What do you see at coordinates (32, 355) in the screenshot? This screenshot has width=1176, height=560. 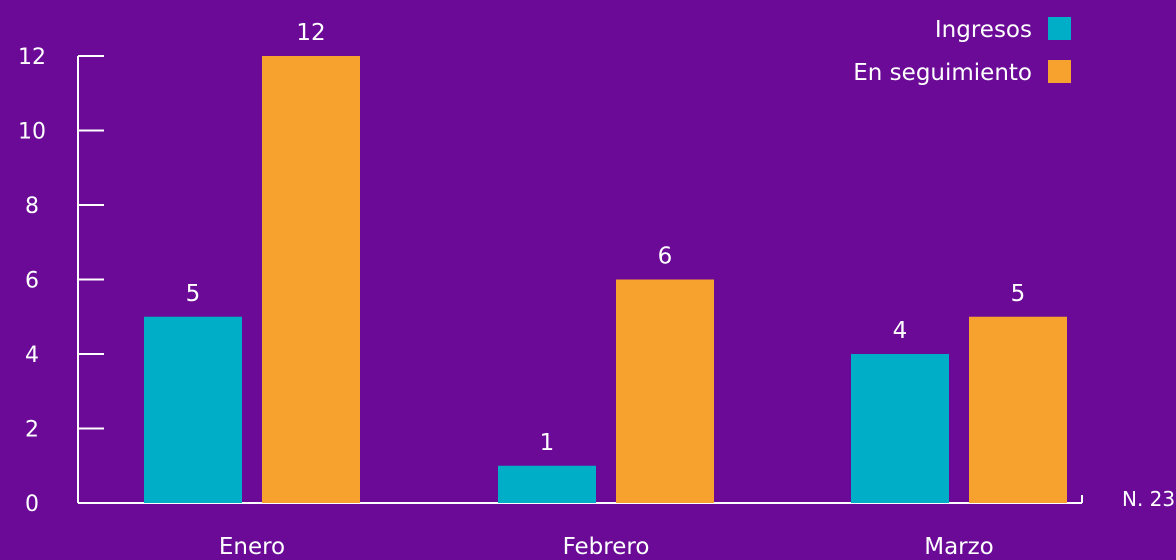 I see `y-tick-label: 4` at bounding box center [32, 355].